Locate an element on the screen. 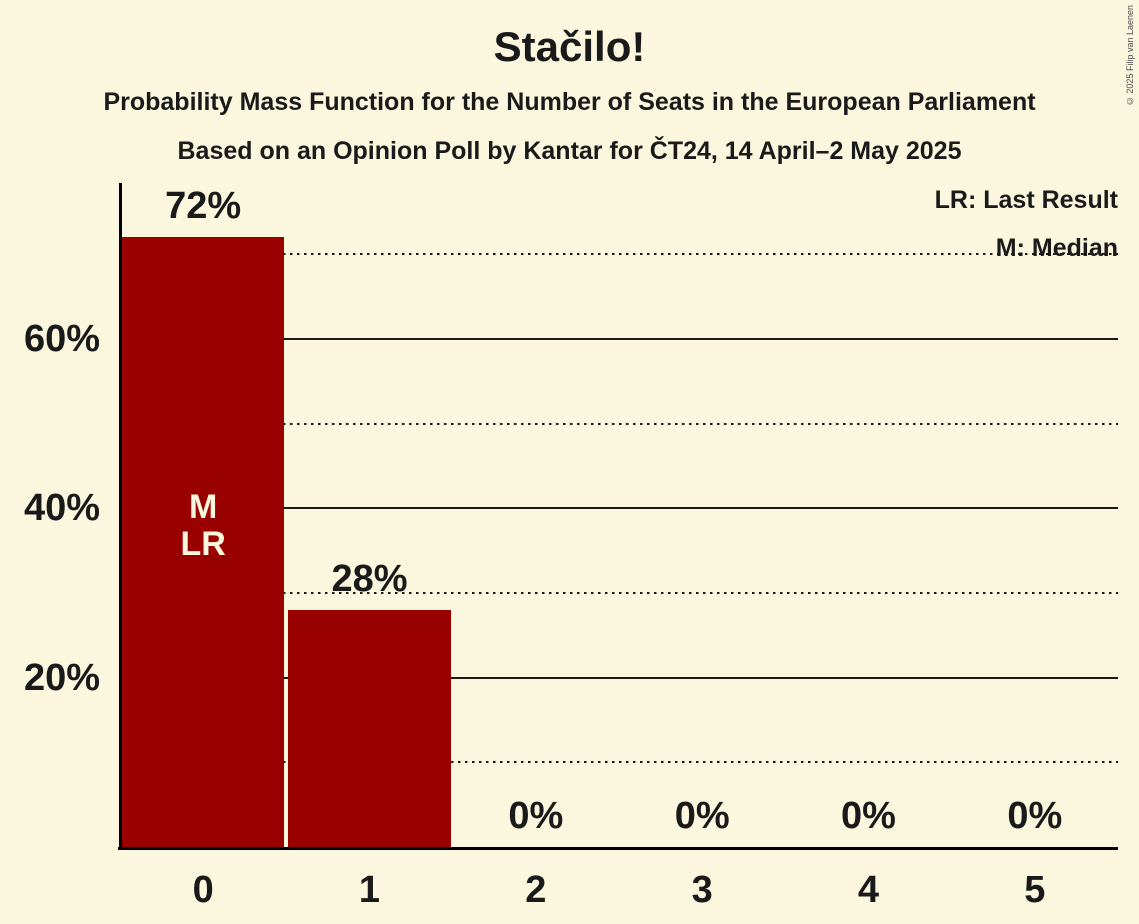  gridline-dotted-10pct is located at coordinates (620, 762).